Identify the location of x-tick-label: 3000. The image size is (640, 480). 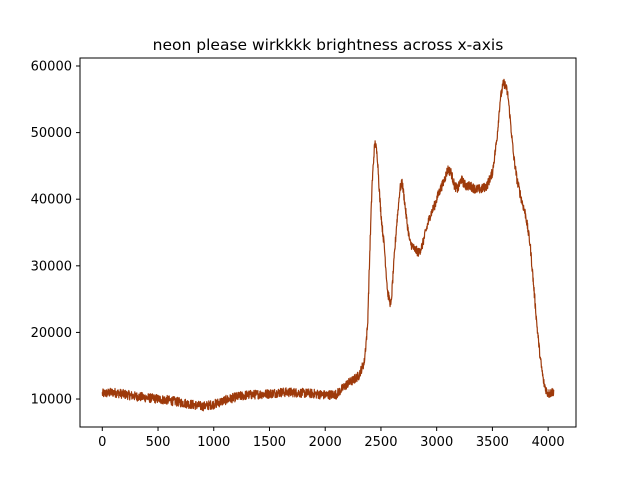
(436, 442).